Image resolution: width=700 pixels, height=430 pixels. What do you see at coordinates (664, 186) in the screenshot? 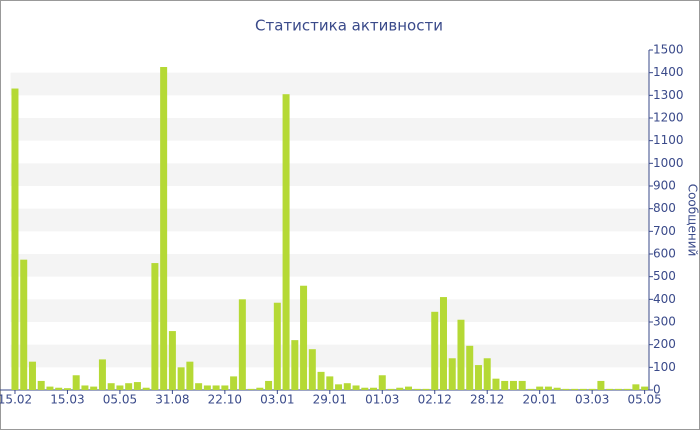
I see `y-tick-label: 900` at bounding box center [664, 186].